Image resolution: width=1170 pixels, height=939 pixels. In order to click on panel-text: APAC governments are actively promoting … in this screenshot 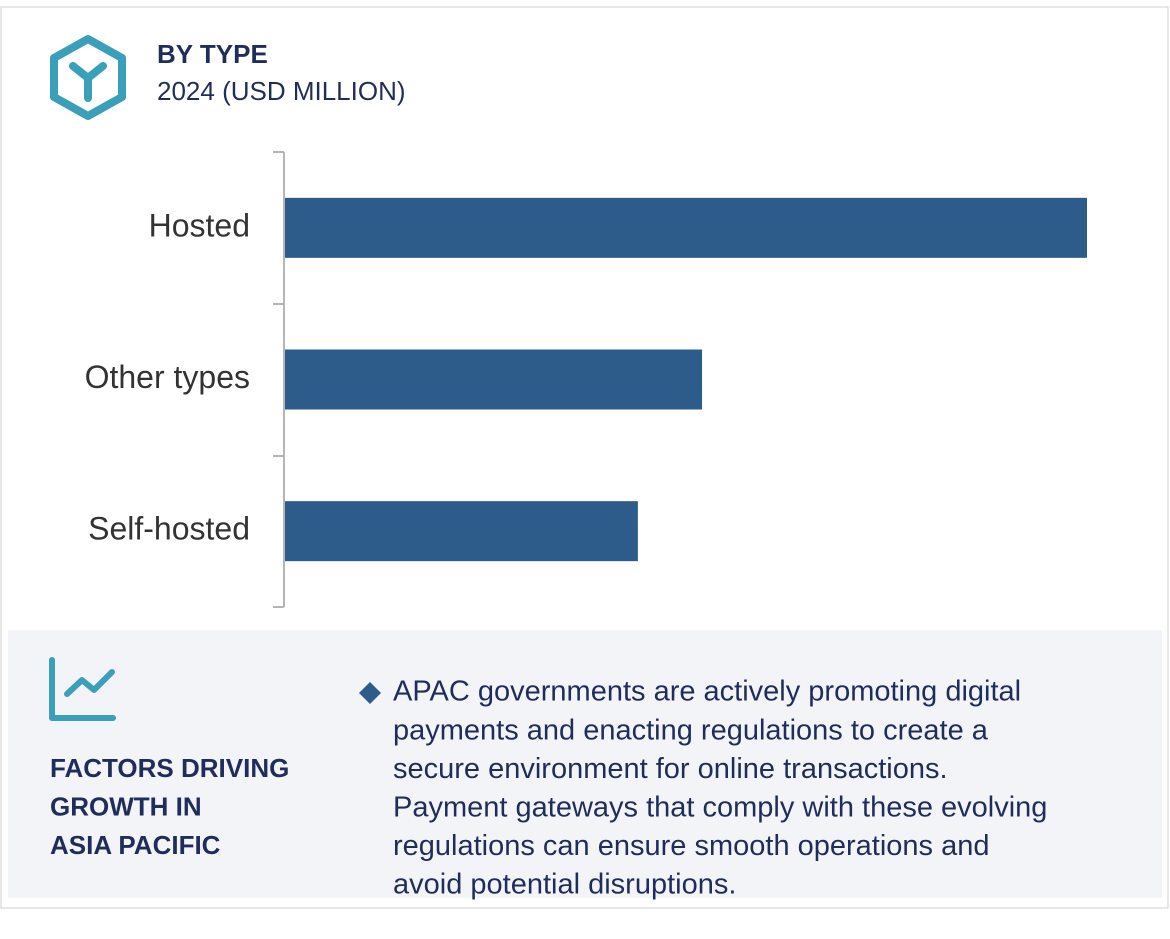, I will do `click(720, 788)`.